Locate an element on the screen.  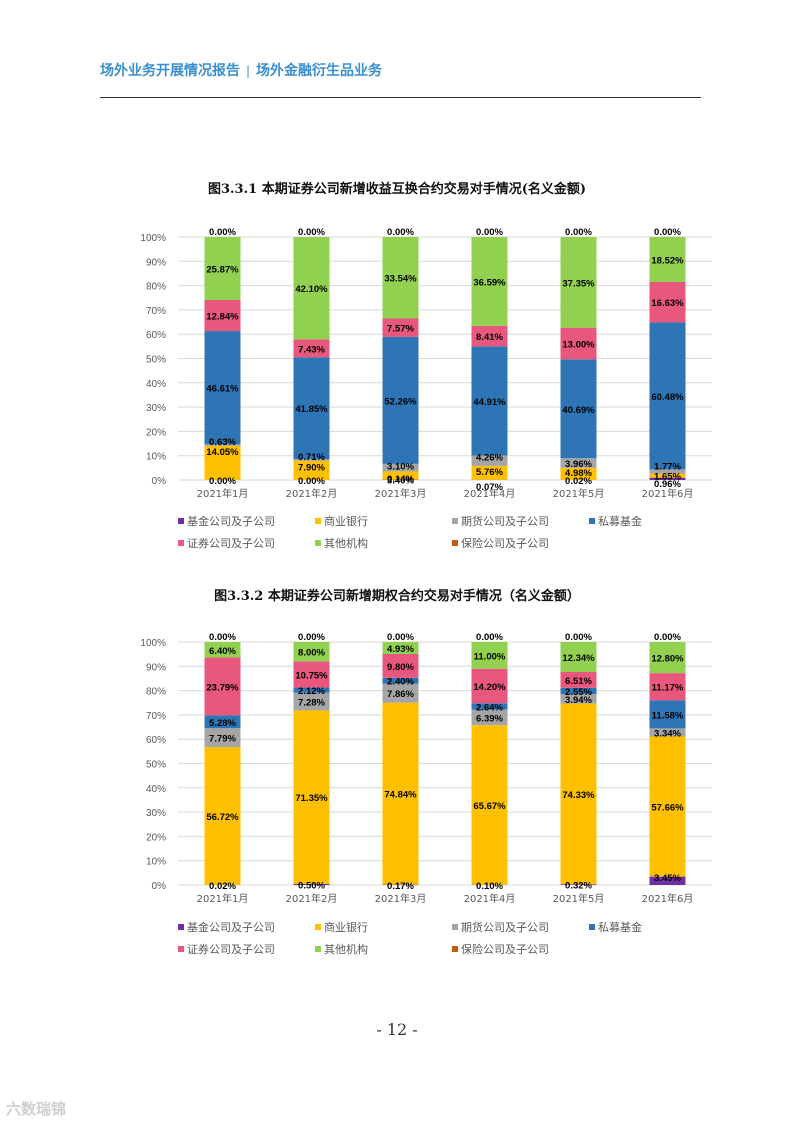
data-label: 3.96% is located at coordinates (578, 464).